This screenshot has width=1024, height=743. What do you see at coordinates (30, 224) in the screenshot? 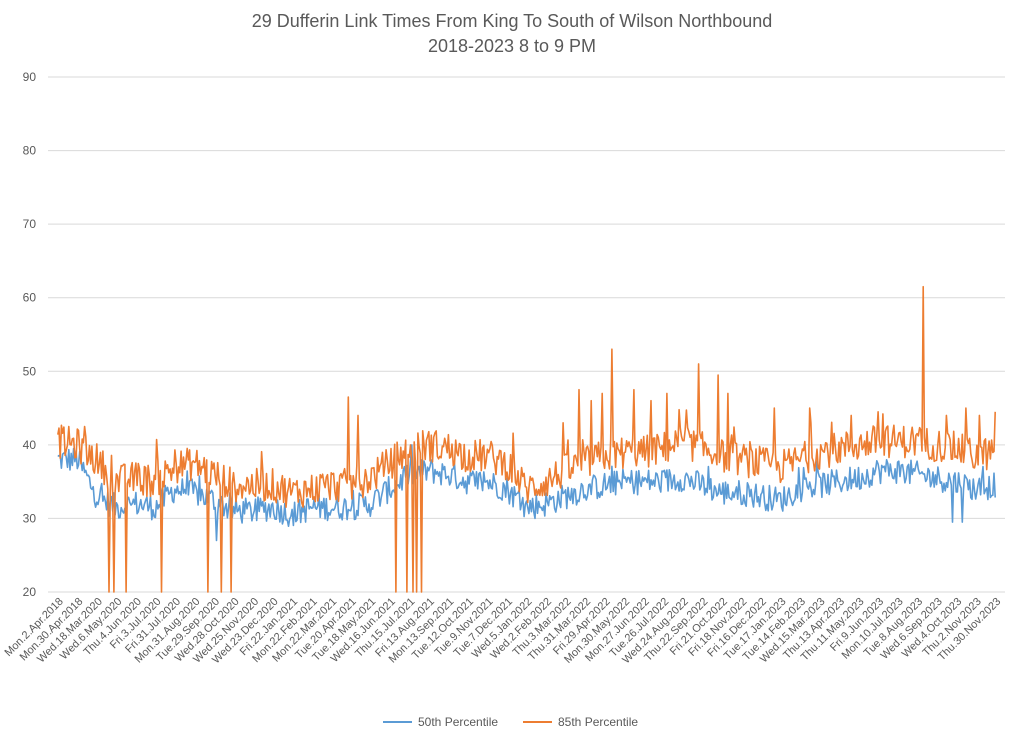
I see `y-tick-label: 70` at bounding box center [30, 224].